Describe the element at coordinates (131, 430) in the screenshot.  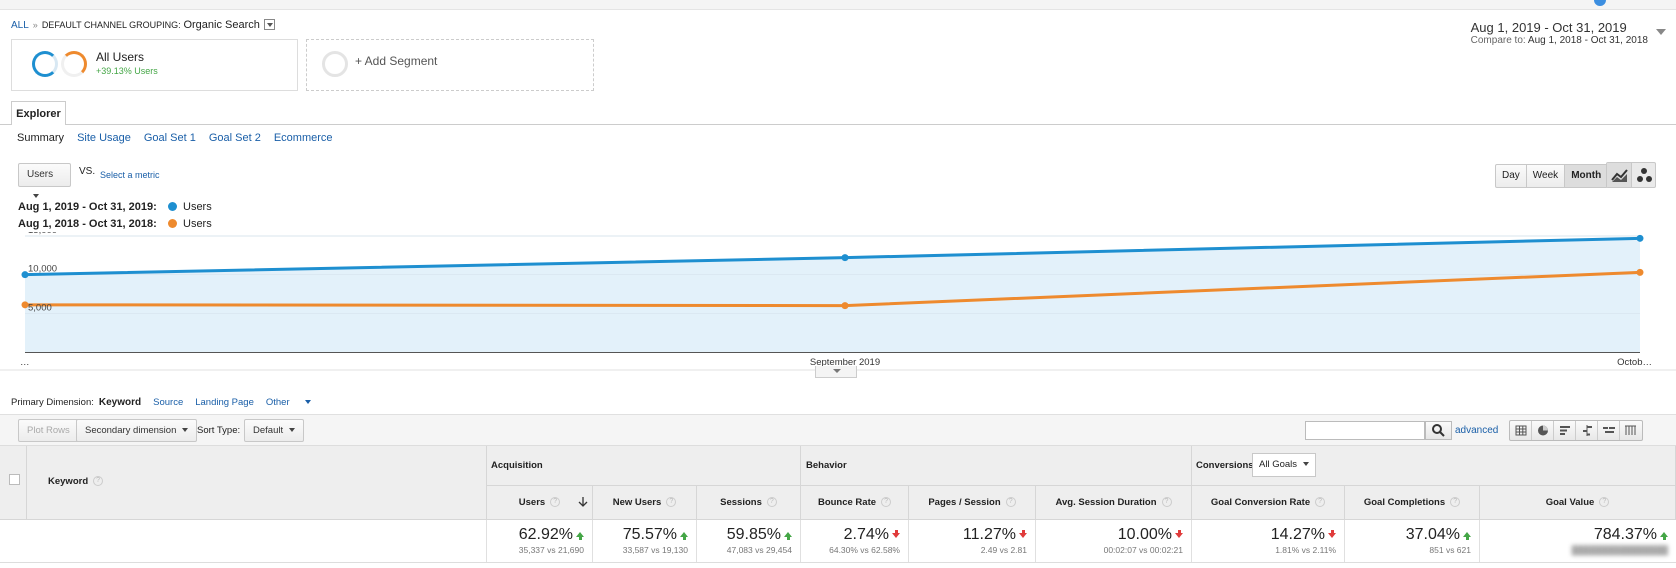
I see `secondary-dimension-label: Secondary dimension` at that location.